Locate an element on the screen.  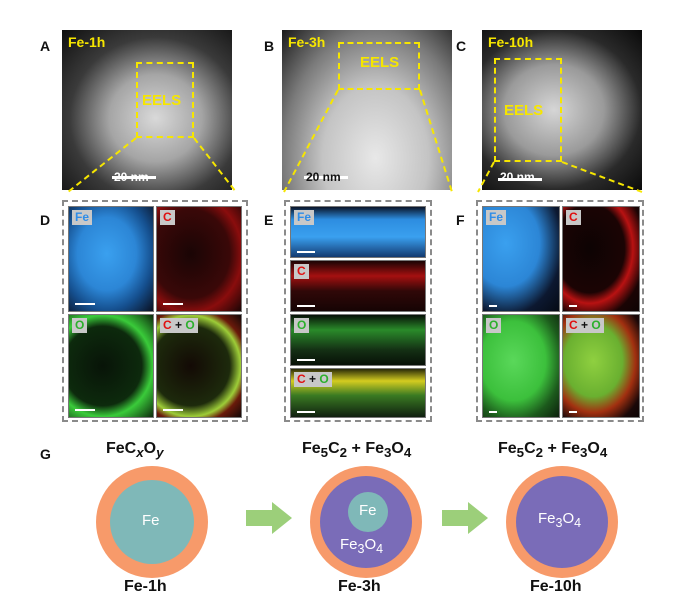
eels-map-frame-f: Fe C O C + O is located at coordinates (560, 311).